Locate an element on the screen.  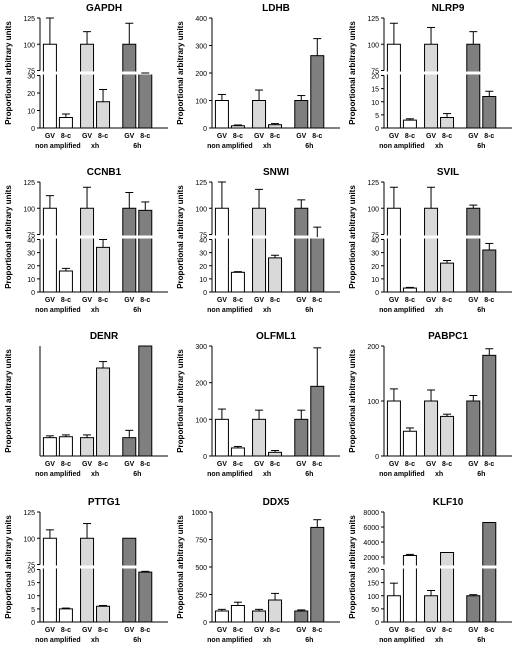
chart-title: PTTG1 is located at coordinates (104, 502).